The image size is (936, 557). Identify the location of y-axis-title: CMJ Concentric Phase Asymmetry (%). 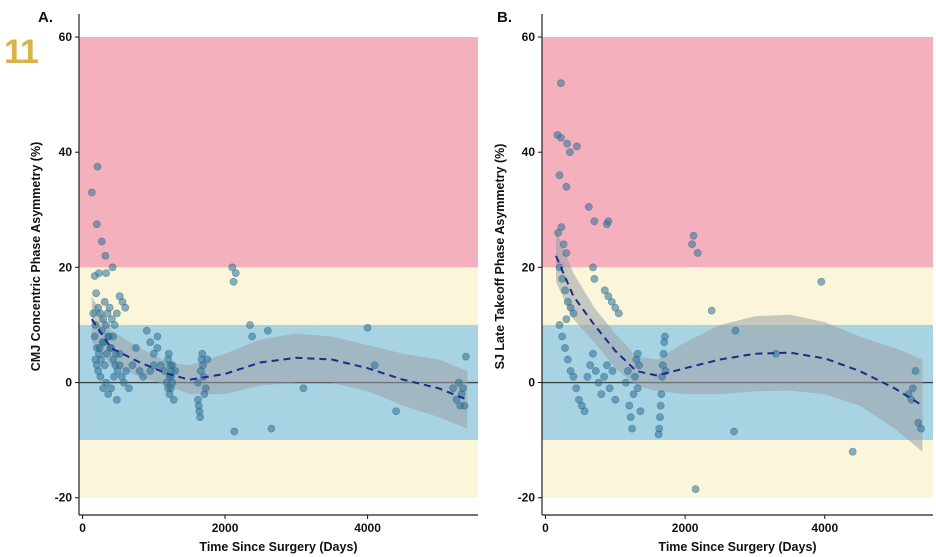
(36, 256).